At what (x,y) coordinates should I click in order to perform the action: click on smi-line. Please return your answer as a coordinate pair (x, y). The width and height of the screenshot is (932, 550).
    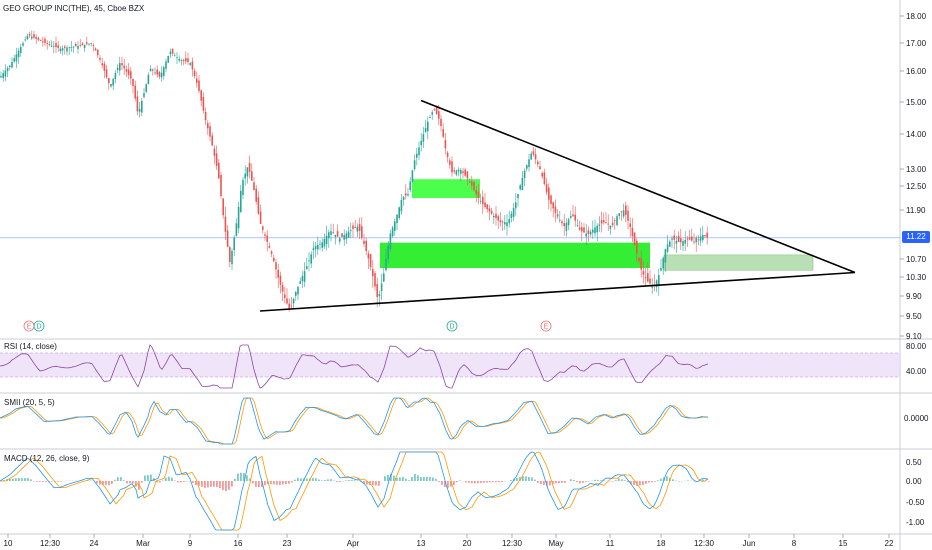
    Looking at the image, I should click on (354, 421).